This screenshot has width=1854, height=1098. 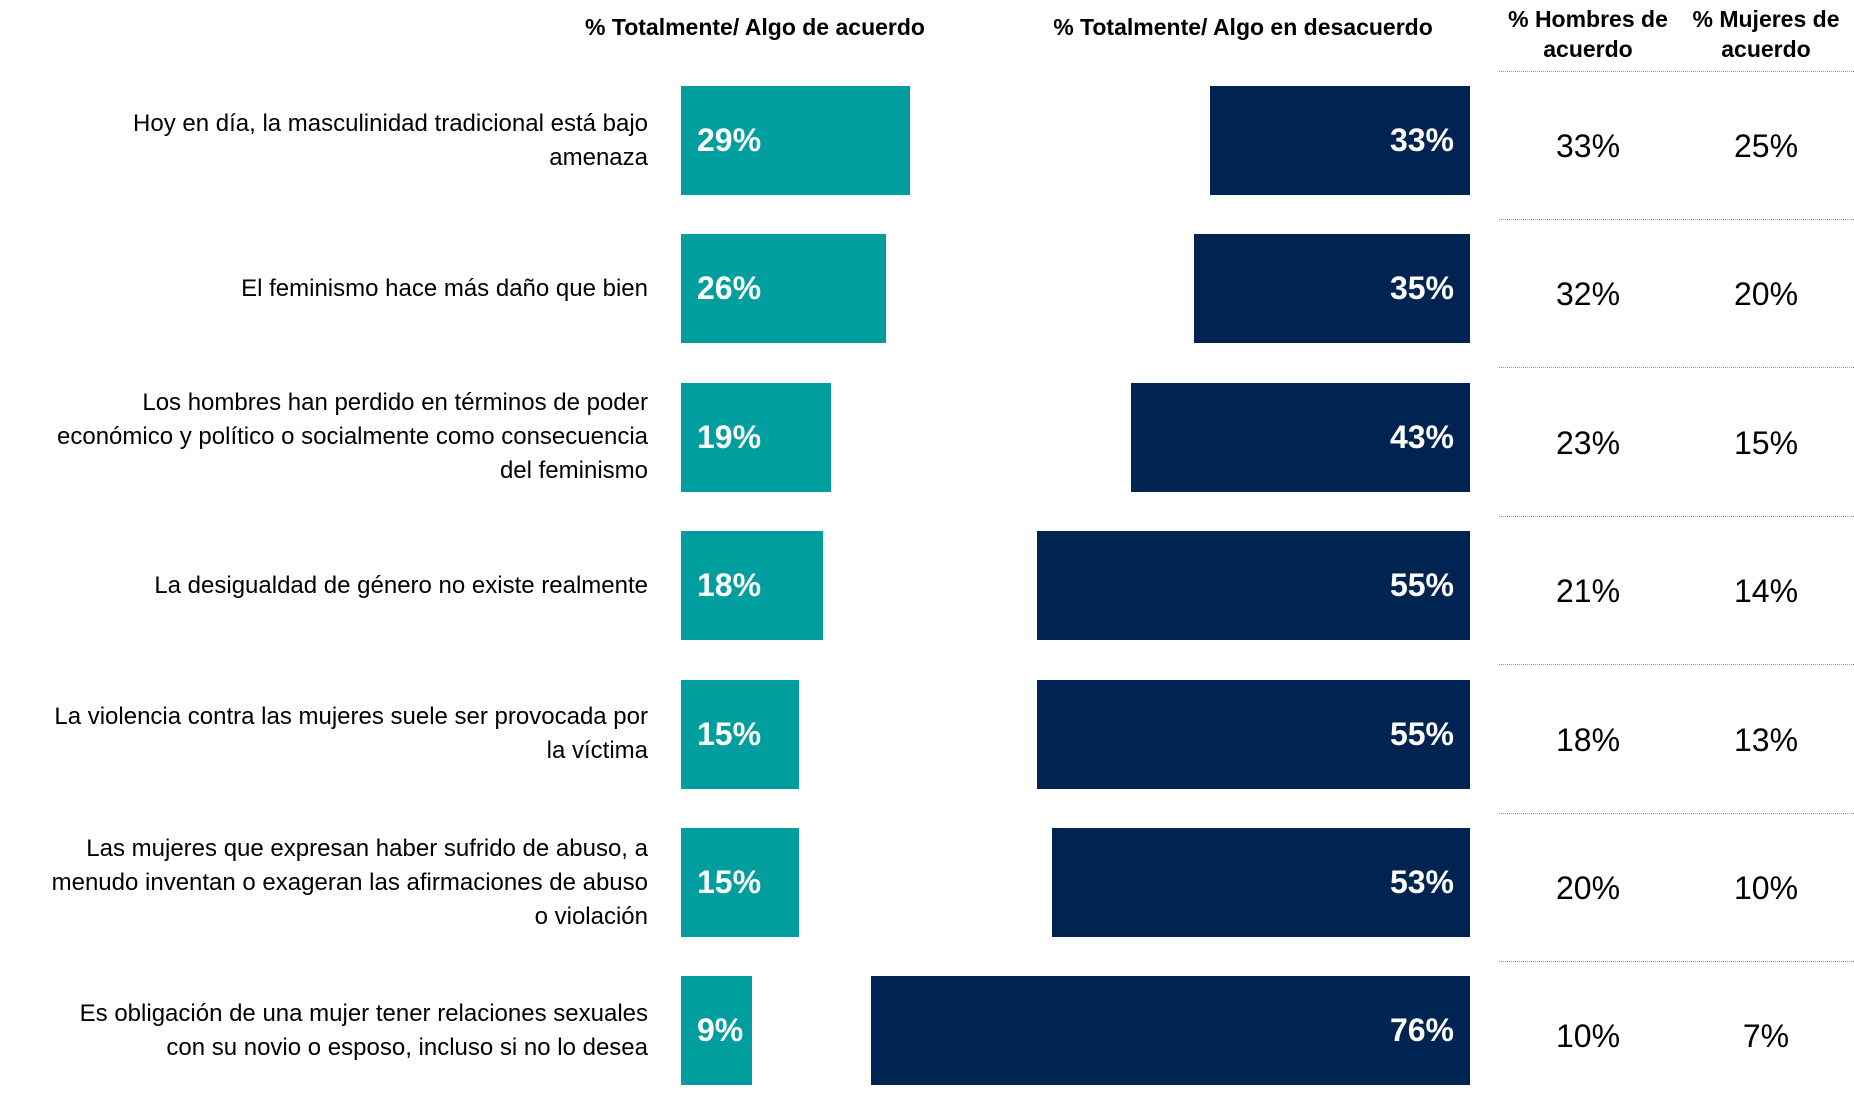 What do you see at coordinates (729, 585) in the screenshot?
I see `value-label: 18%` at bounding box center [729, 585].